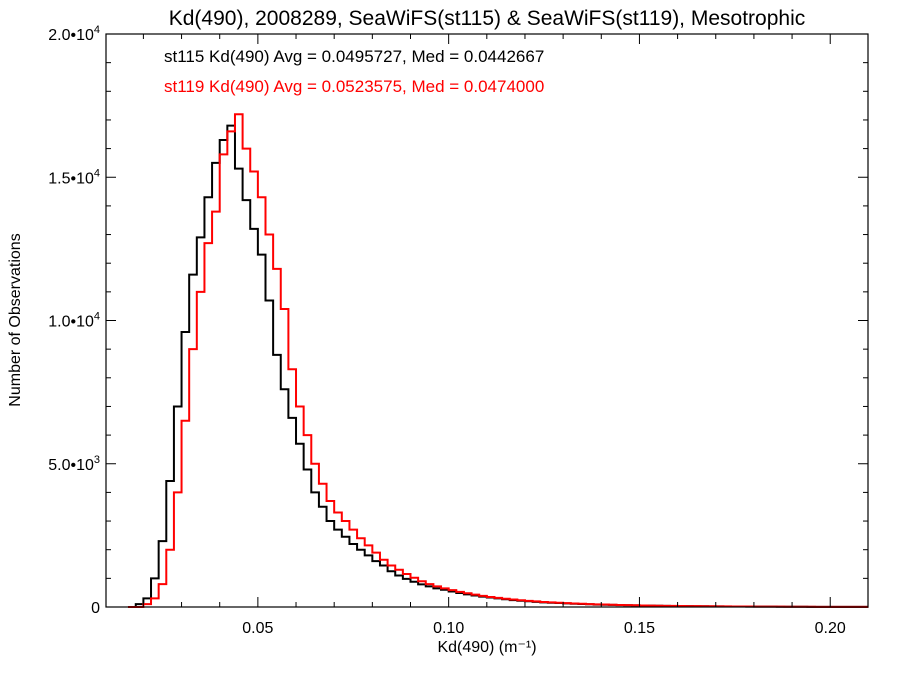 The width and height of the screenshot is (900, 675). What do you see at coordinates (74, 464) in the screenshot?
I see `y-tick-label: 5.0•103` at bounding box center [74, 464].